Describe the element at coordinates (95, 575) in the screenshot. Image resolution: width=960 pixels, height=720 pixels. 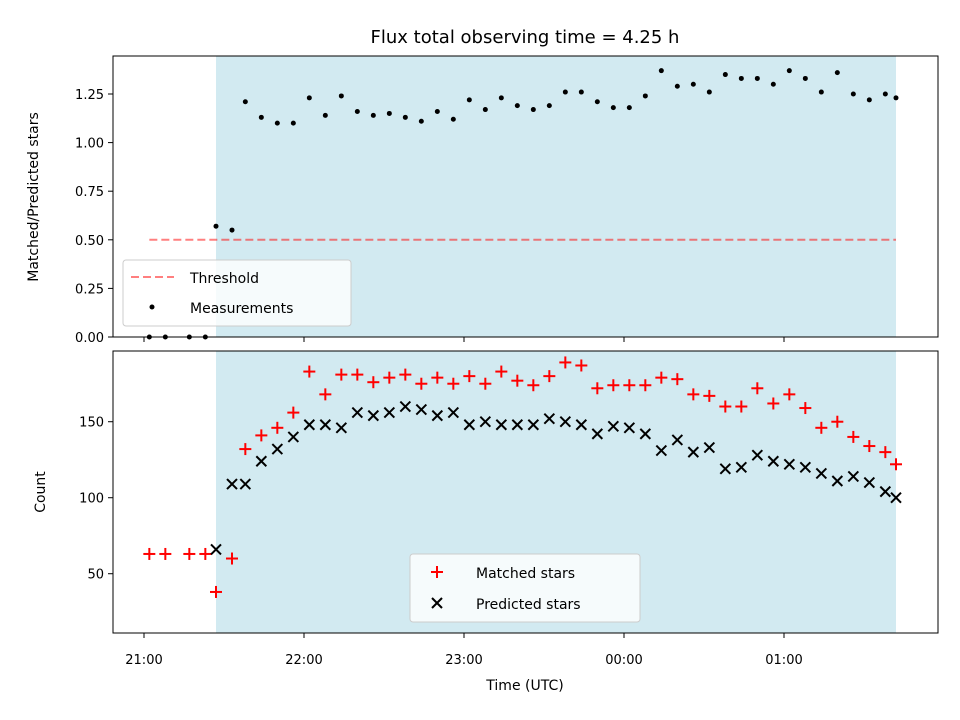
I see `bottom-y-tick-label: 50` at that location.